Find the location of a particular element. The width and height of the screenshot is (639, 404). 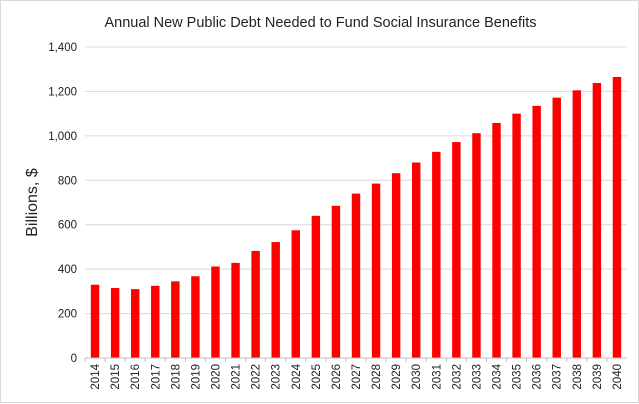

x-tick-label: 2032 is located at coordinates (457, 377).